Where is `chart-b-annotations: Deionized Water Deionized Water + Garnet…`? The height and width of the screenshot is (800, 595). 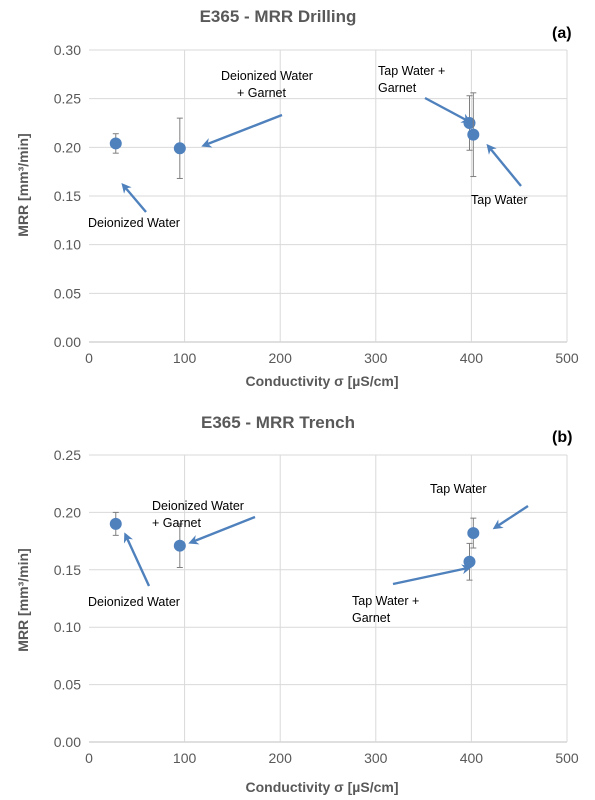 chart-b-annotations: Deionized Water Deionized Water + Garnet… is located at coordinates (308, 553).